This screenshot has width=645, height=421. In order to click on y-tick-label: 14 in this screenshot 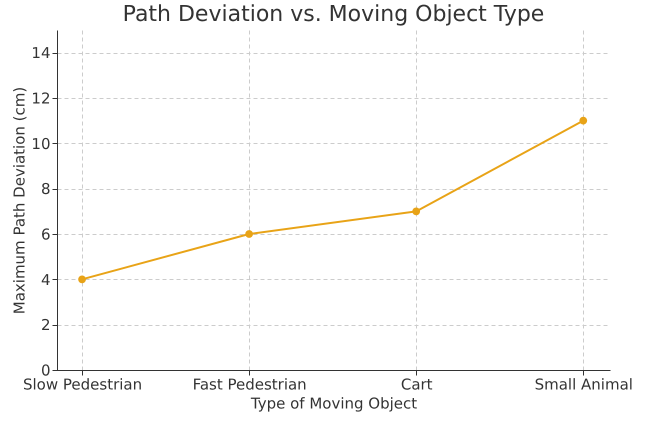, I will do `click(40, 53)`.